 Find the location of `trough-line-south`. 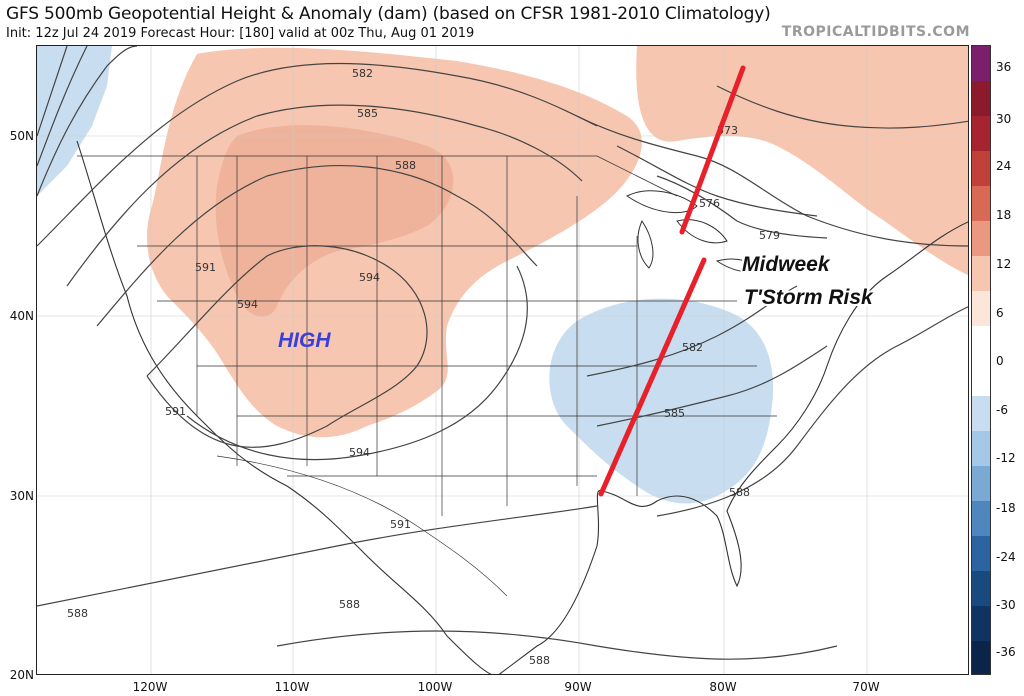

trough-line-south is located at coordinates (652, 377).